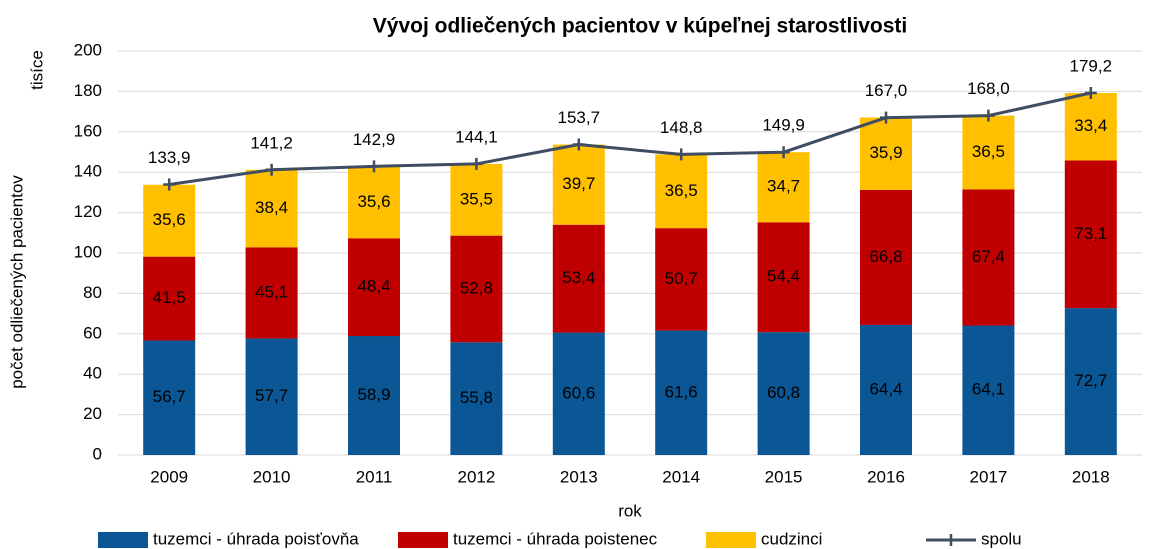 The height and width of the screenshot is (549, 1162). What do you see at coordinates (271, 207) in the screenshot?
I see `data-label: 38,4` at bounding box center [271, 207].